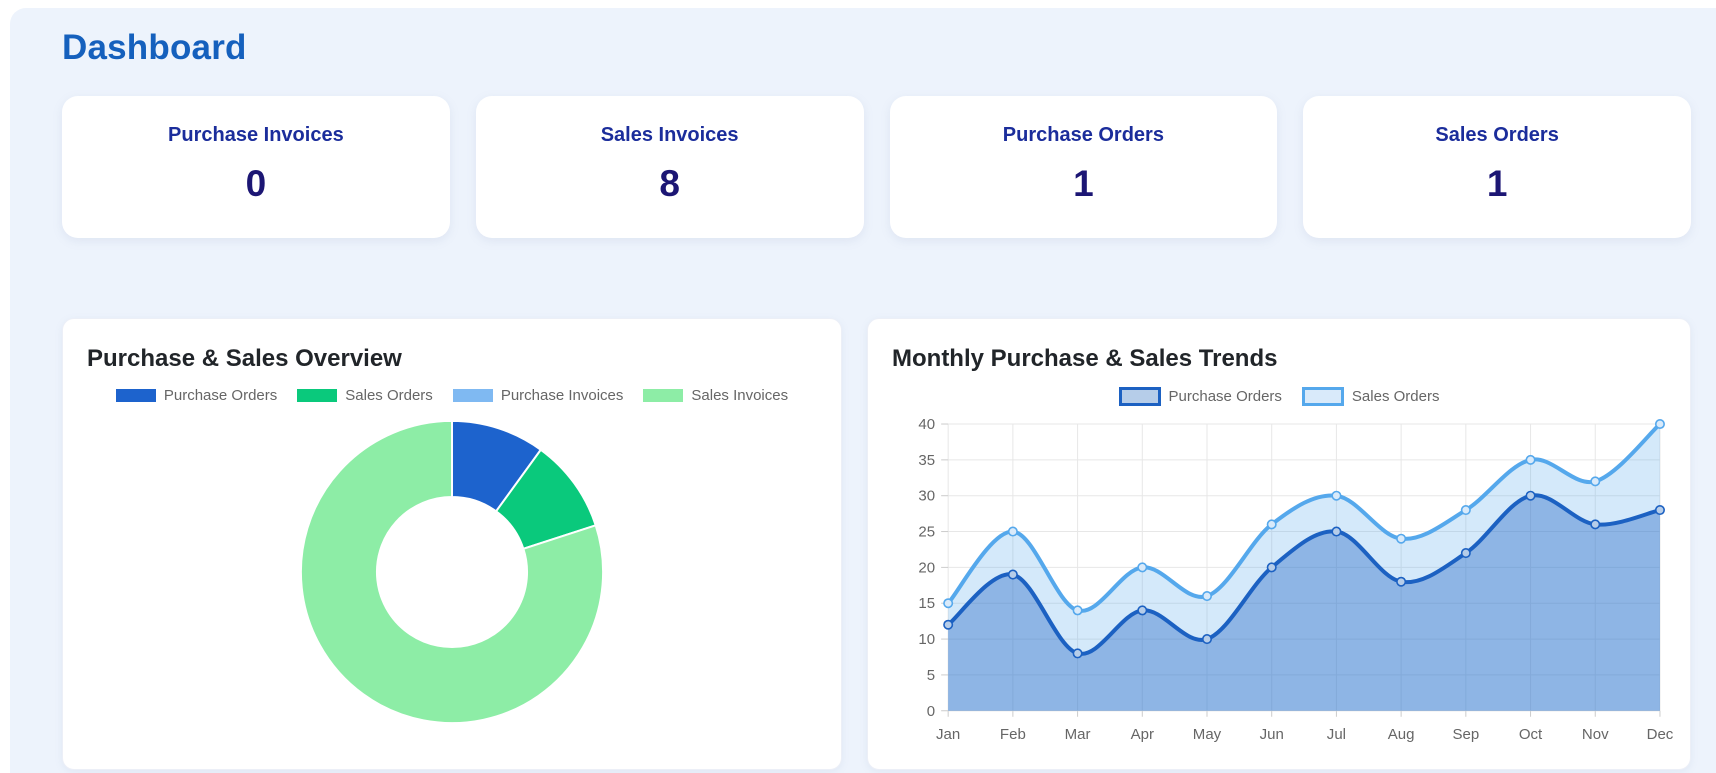 The width and height of the screenshot is (1716, 773). I want to click on y-axis-label: 10, so click(926, 639).